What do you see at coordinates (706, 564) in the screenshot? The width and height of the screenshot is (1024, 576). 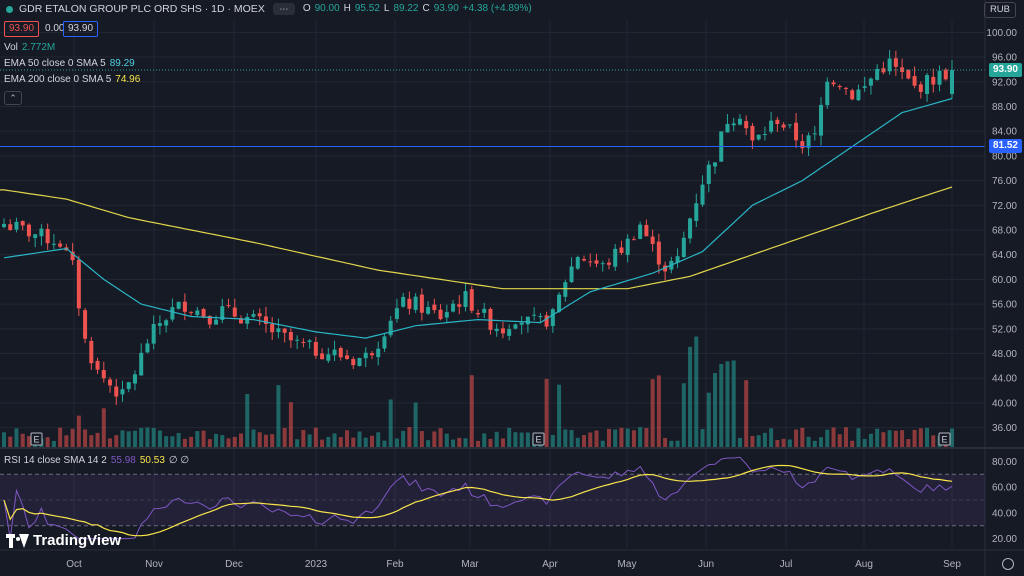 I see `month-tick-label: Jun` at bounding box center [706, 564].